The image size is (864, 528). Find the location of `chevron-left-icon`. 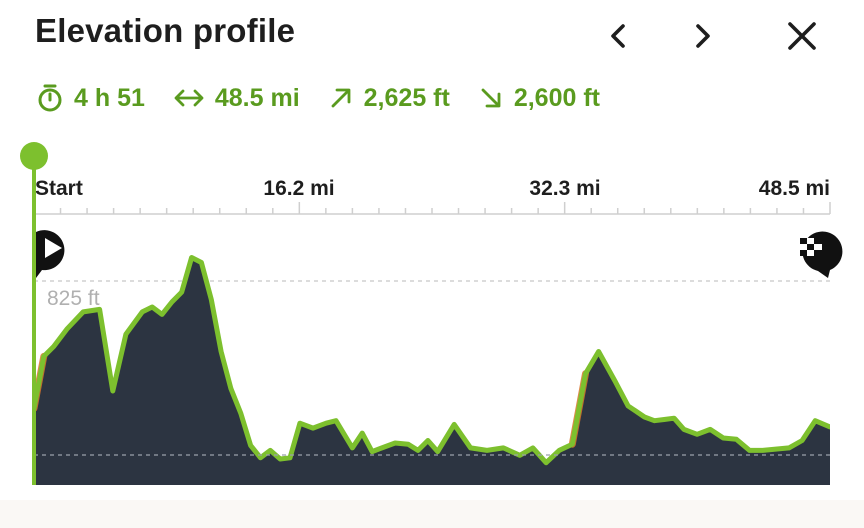

chevron-left-icon is located at coordinates (618, 36).